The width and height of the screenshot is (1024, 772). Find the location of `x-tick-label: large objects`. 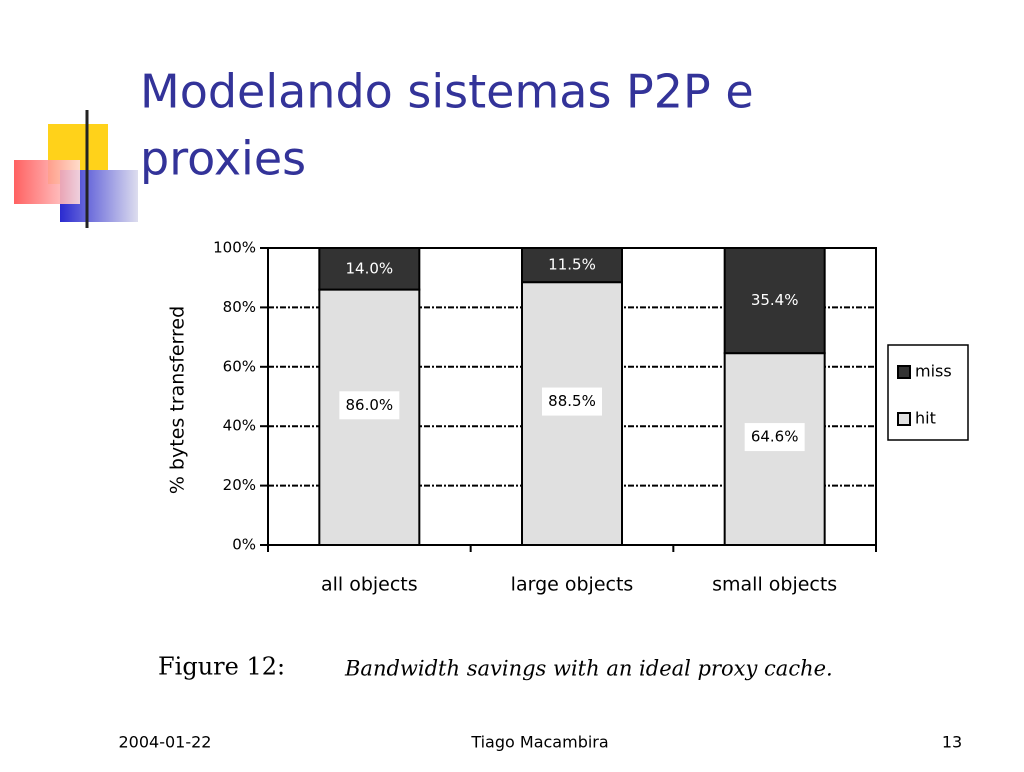

x-tick-label: large objects is located at coordinates (572, 585).